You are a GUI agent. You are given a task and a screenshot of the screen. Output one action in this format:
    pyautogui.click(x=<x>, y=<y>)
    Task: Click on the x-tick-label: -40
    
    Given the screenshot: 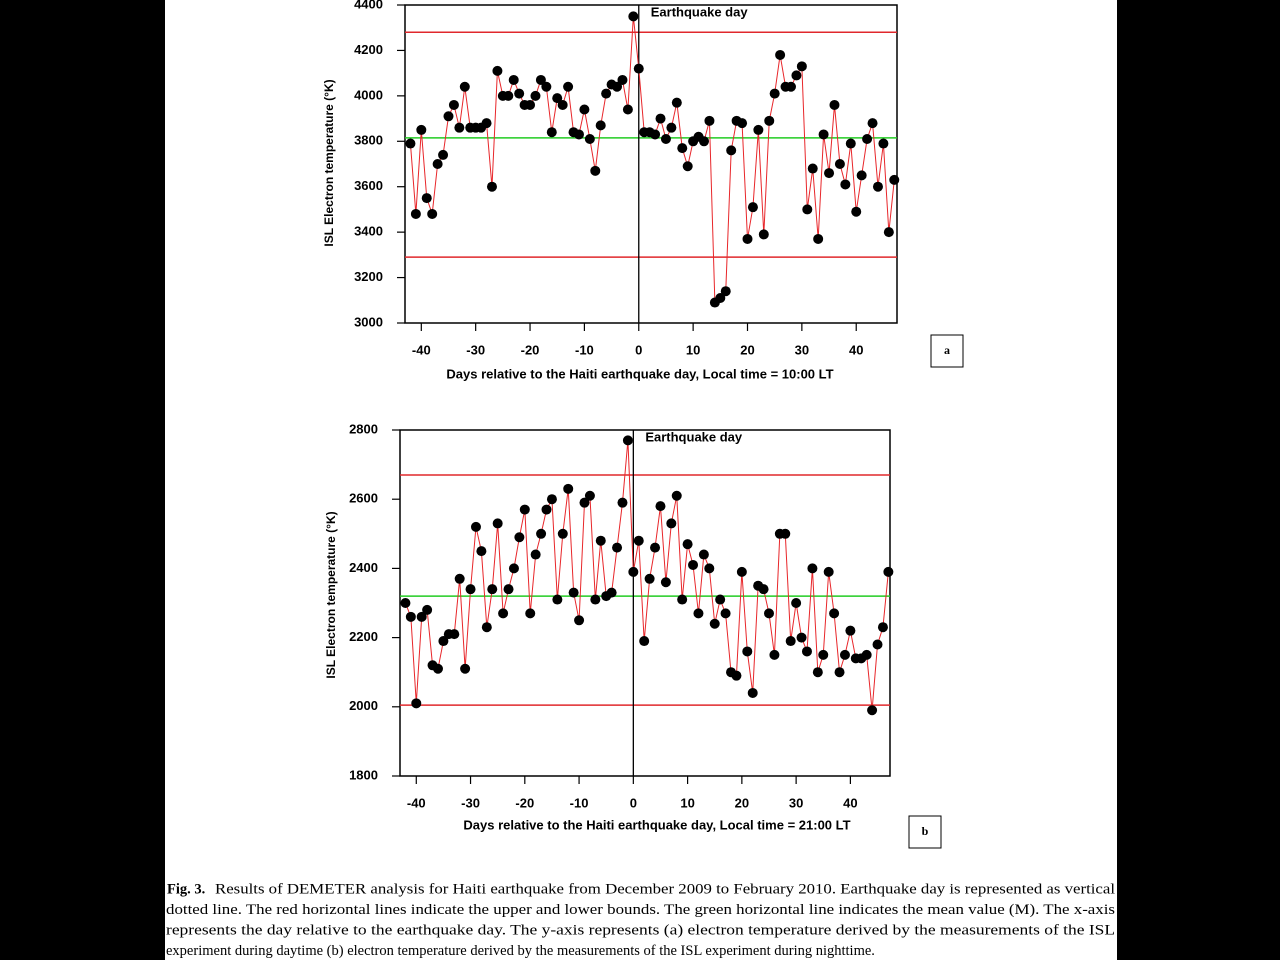 What is the action you would take?
    pyautogui.click(x=421, y=349)
    